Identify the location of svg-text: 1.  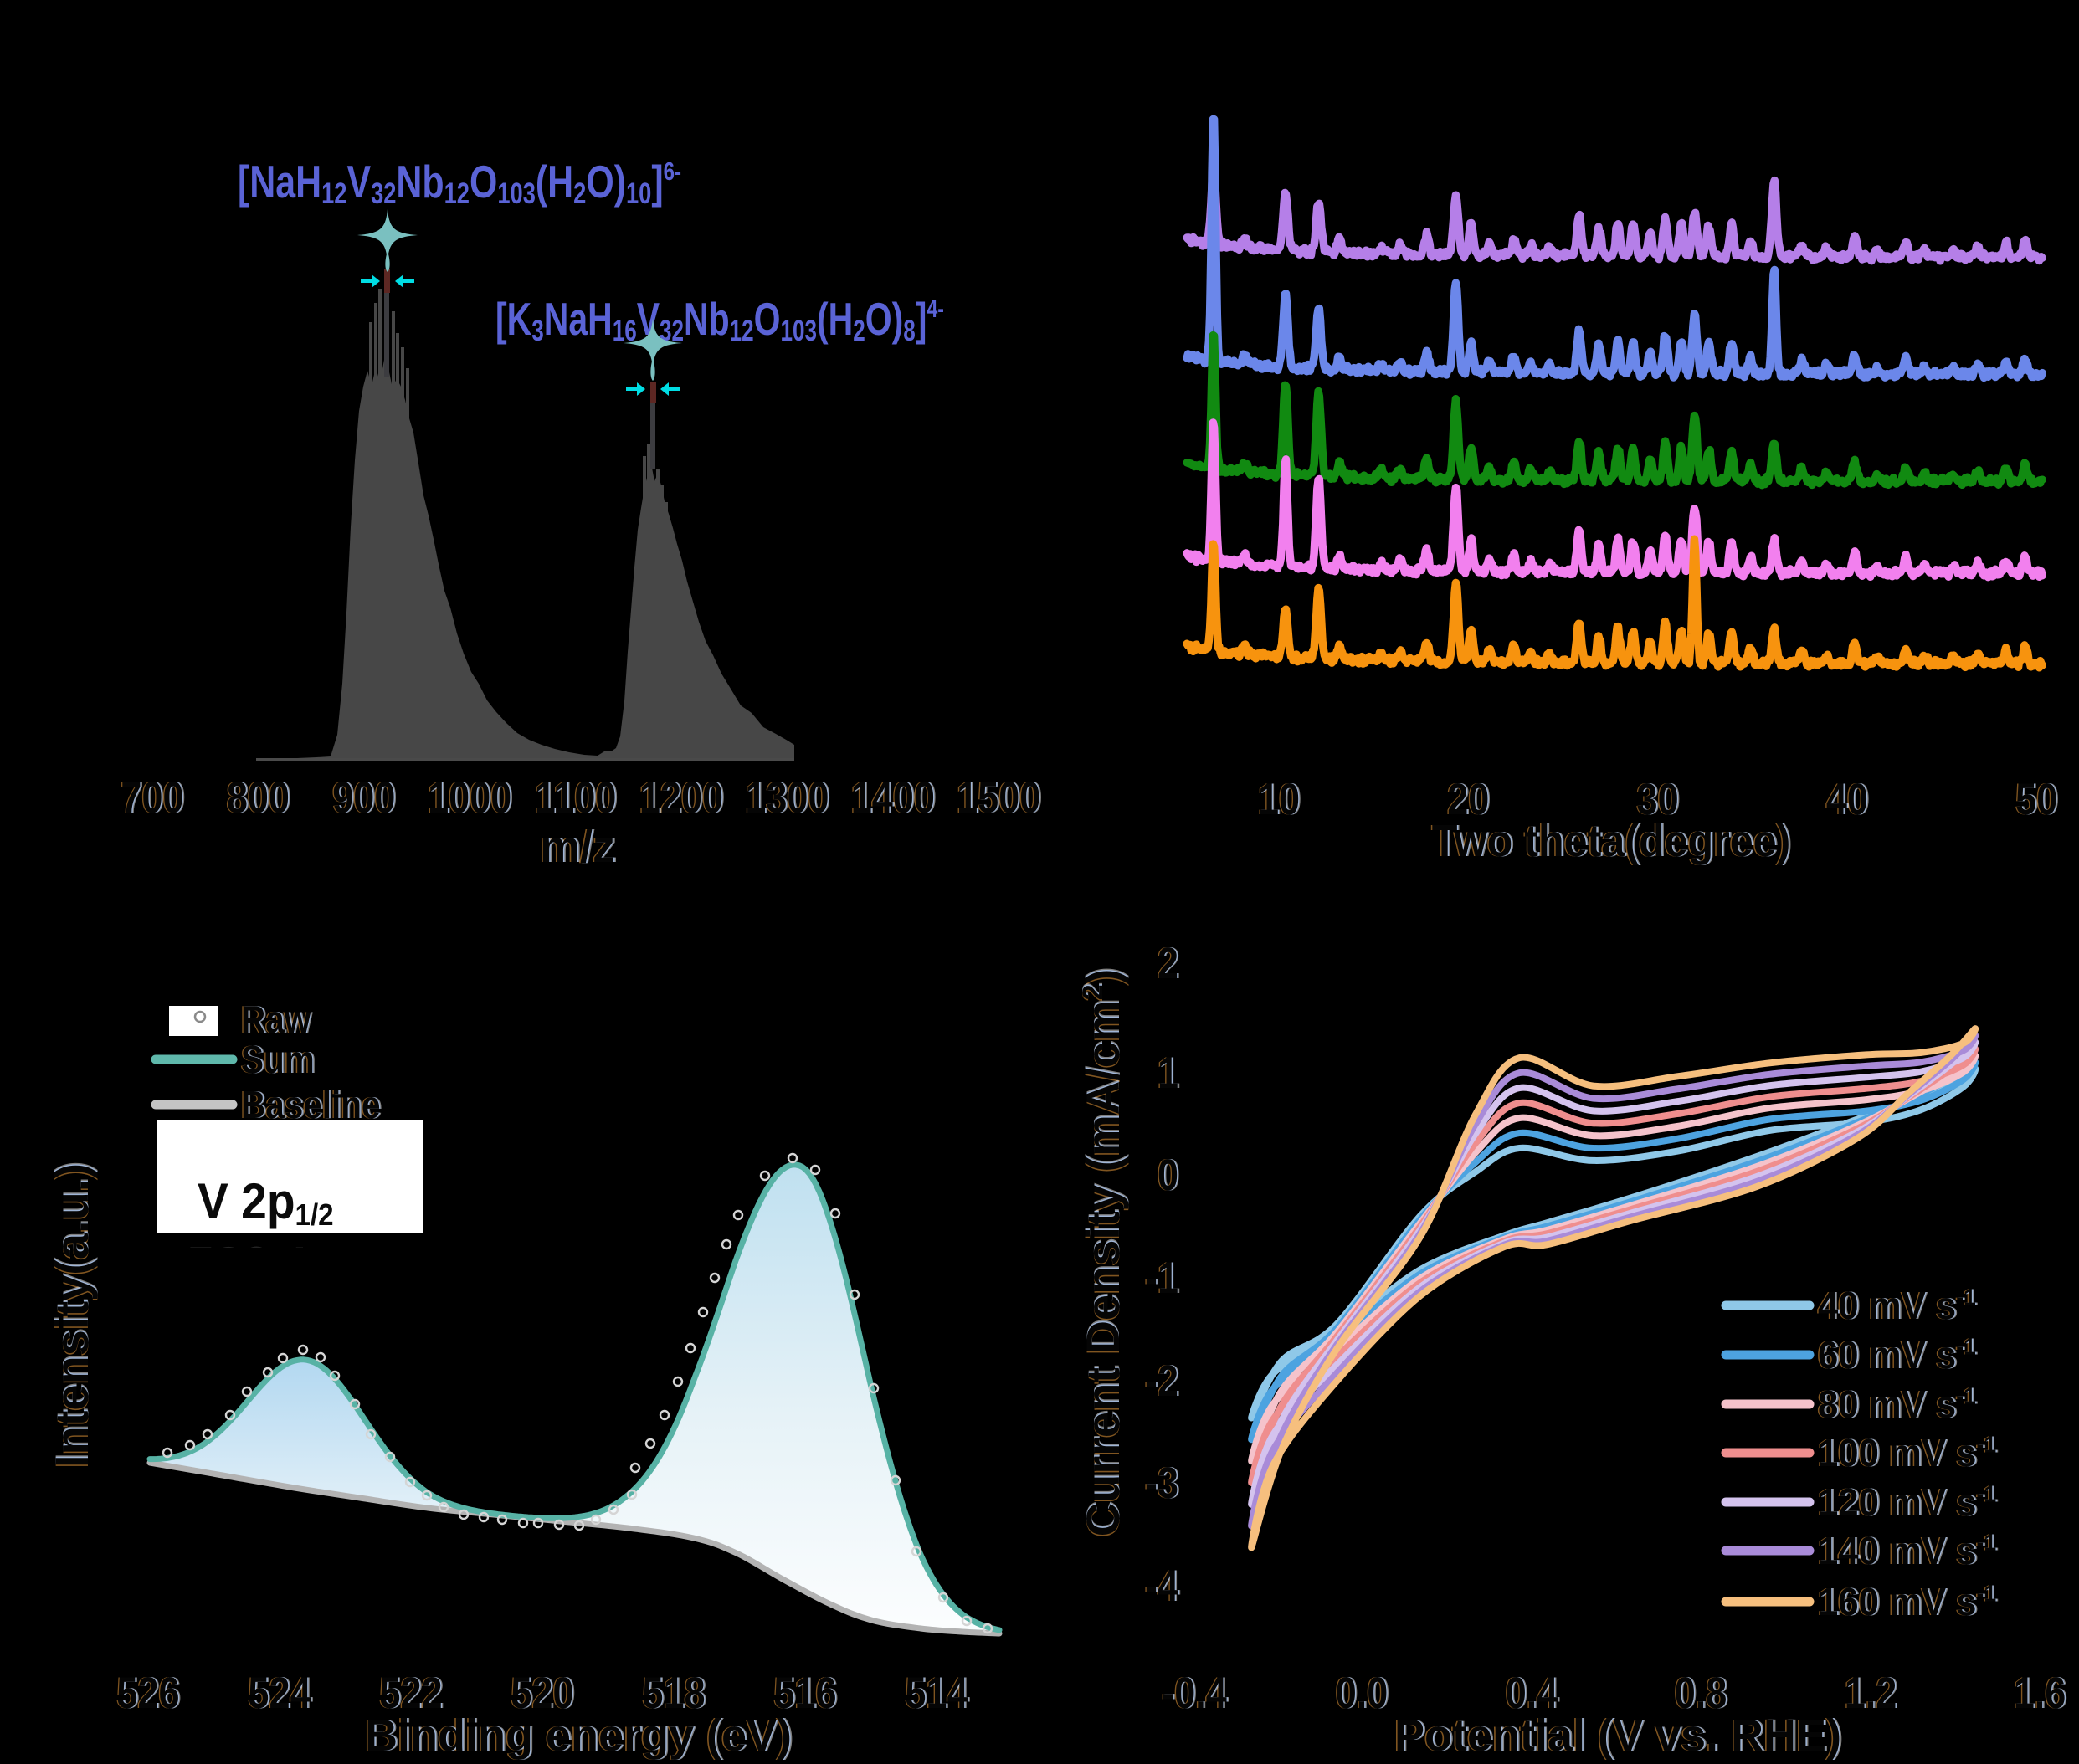
(1167, 1073).